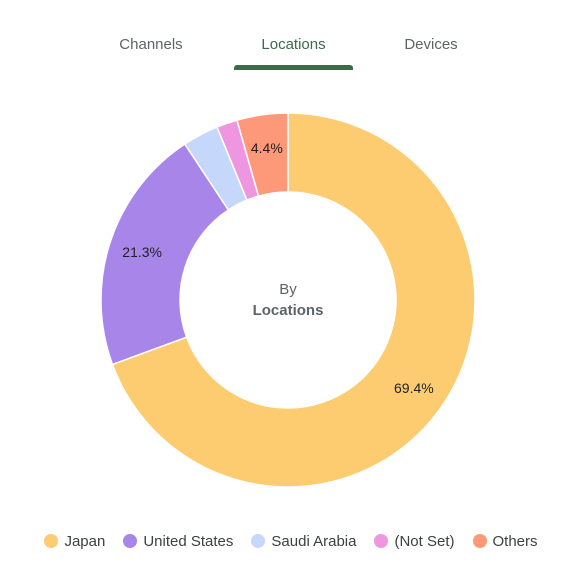 This screenshot has height=568, width=582. Describe the element at coordinates (414, 388) in the screenshot. I see `data-label-japan: 69.4%` at that location.